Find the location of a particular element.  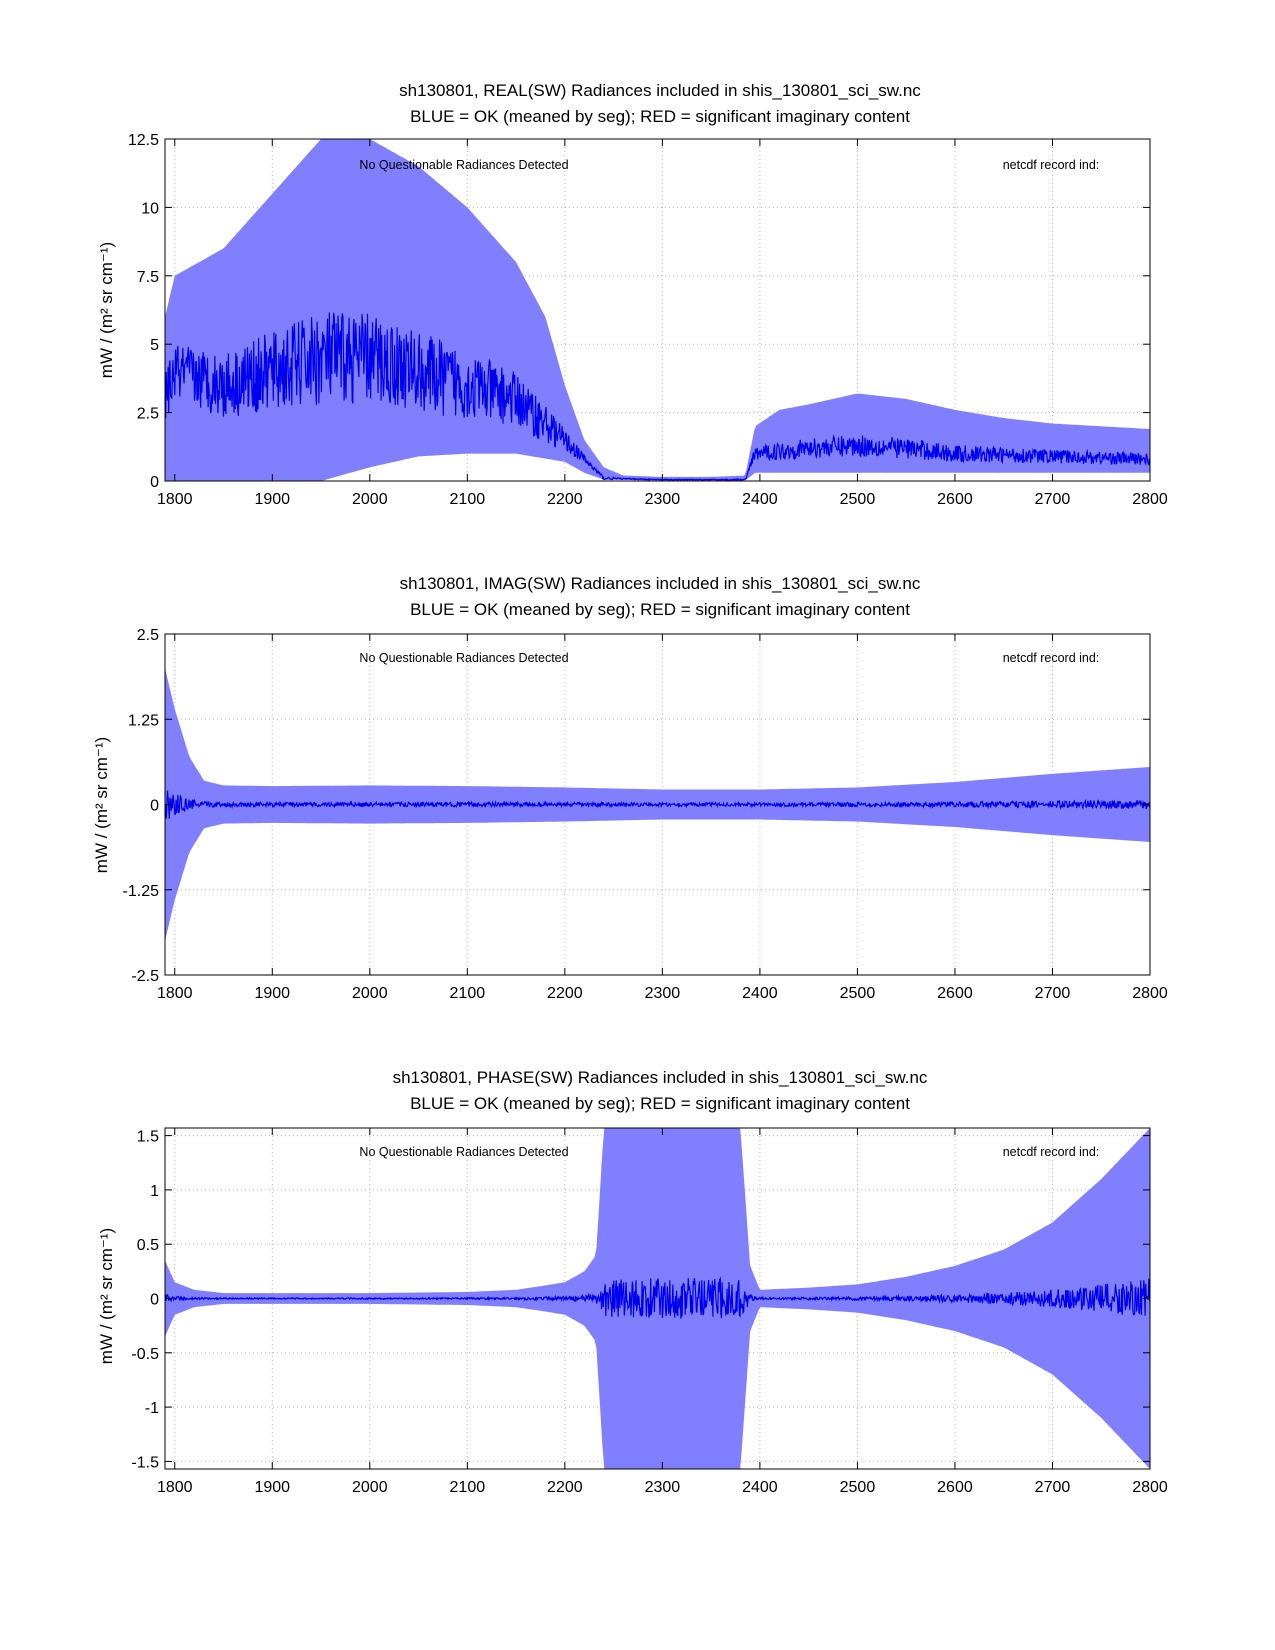

chart-phase-ytick-label: -1 is located at coordinates (152, 1408).